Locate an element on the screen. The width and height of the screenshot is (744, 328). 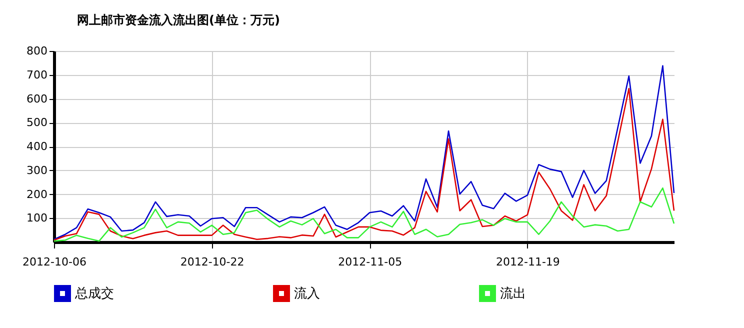
y-tick-label: 200 is located at coordinates (37, 194).